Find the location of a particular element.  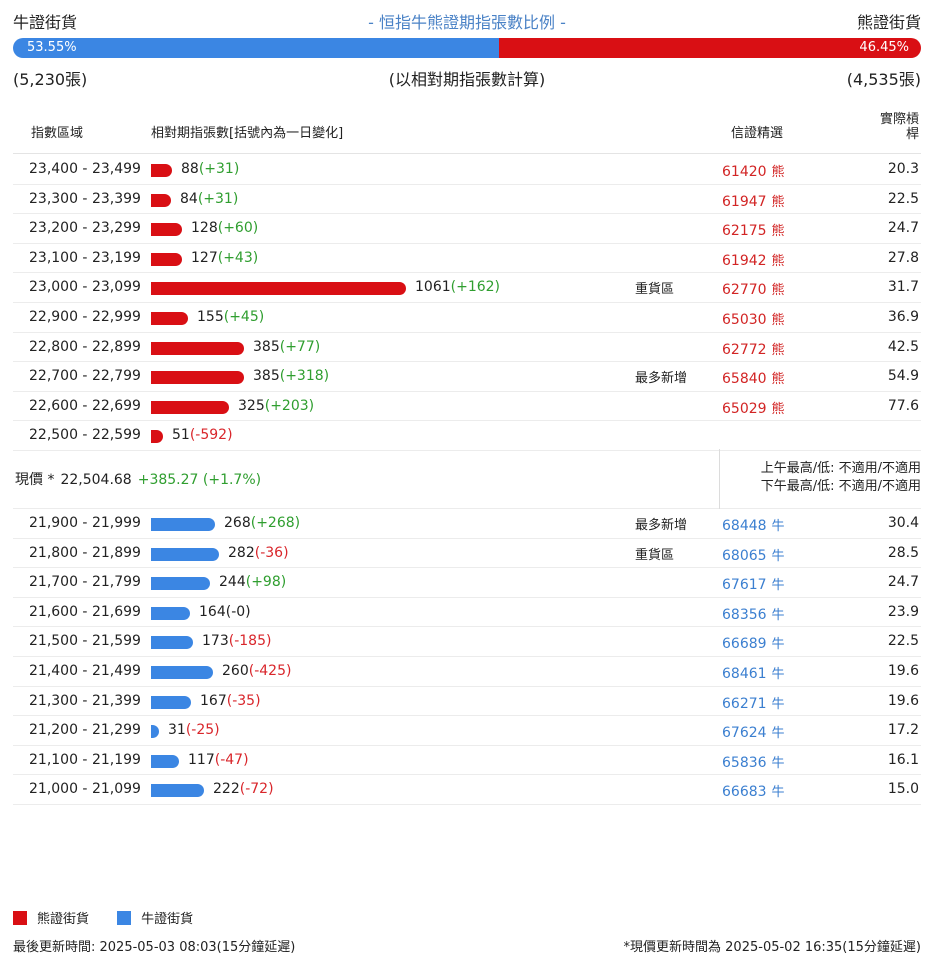

summary-counts: (5,230張) (以相對期指張數計算) (4,535張) is located at coordinates (467, 77).